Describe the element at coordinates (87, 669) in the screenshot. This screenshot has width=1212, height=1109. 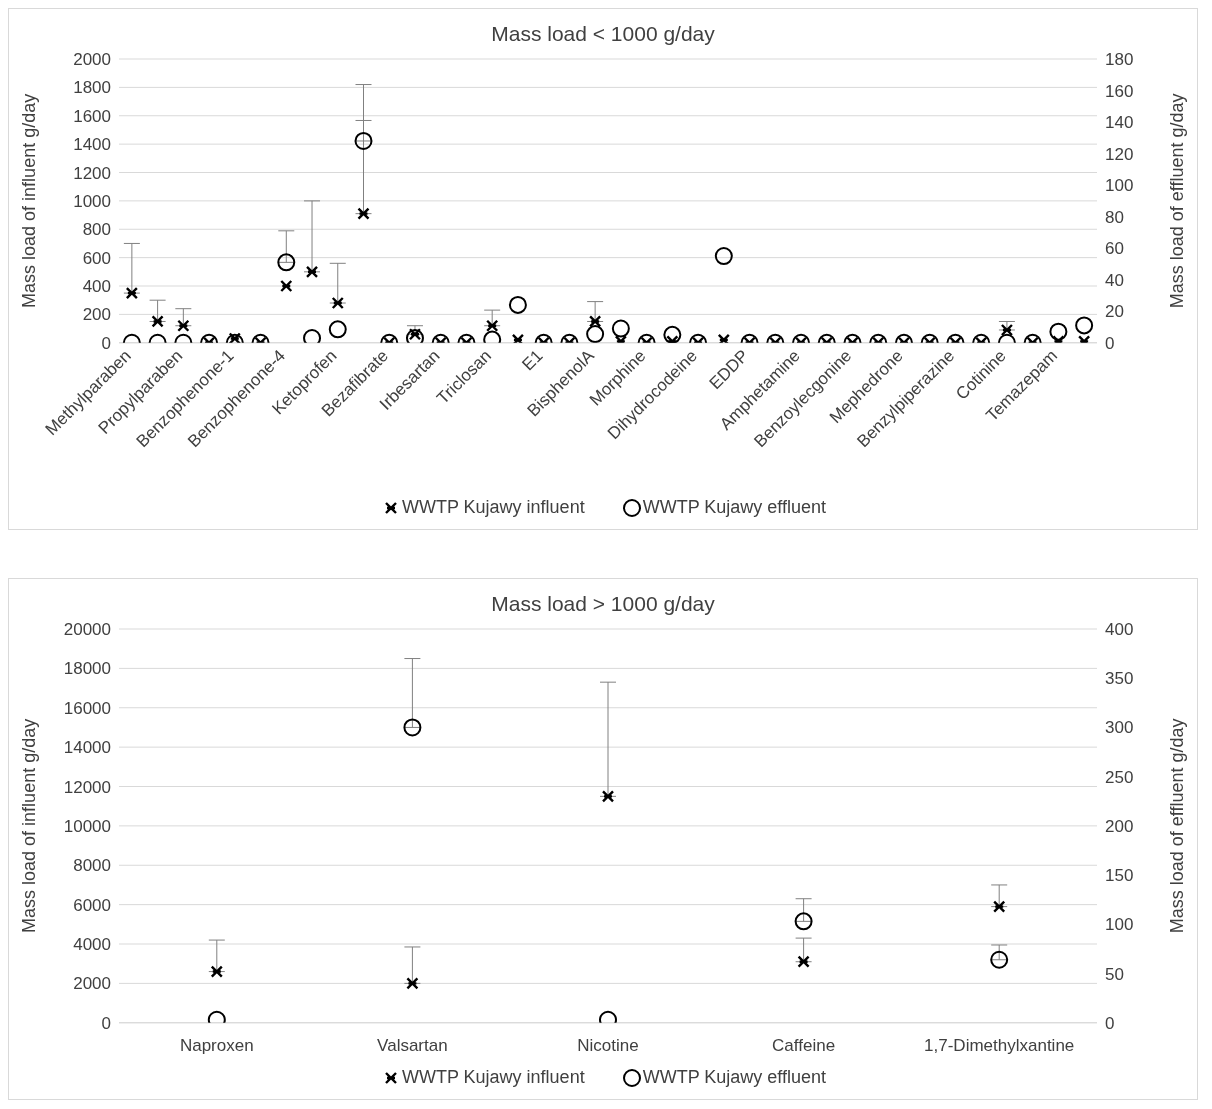
I see `y-tick-label: 18000` at that location.